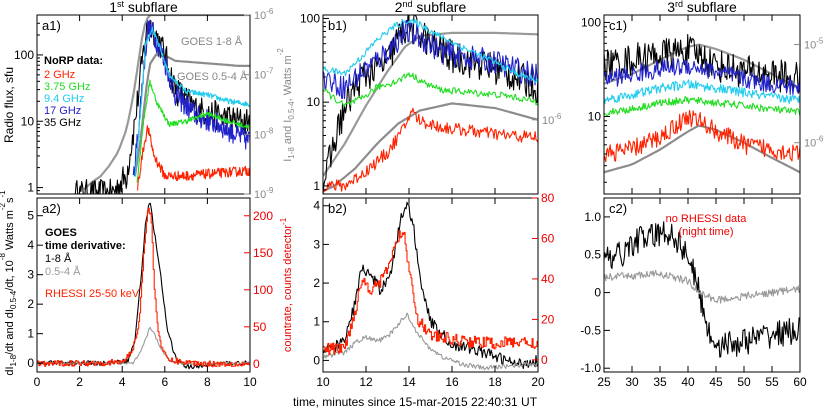 The height and width of the screenshot is (413, 830). Describe the element at coordinates (431, 7) in the screenshot. I see `column-title-b1: 2nd subflare` at that location.